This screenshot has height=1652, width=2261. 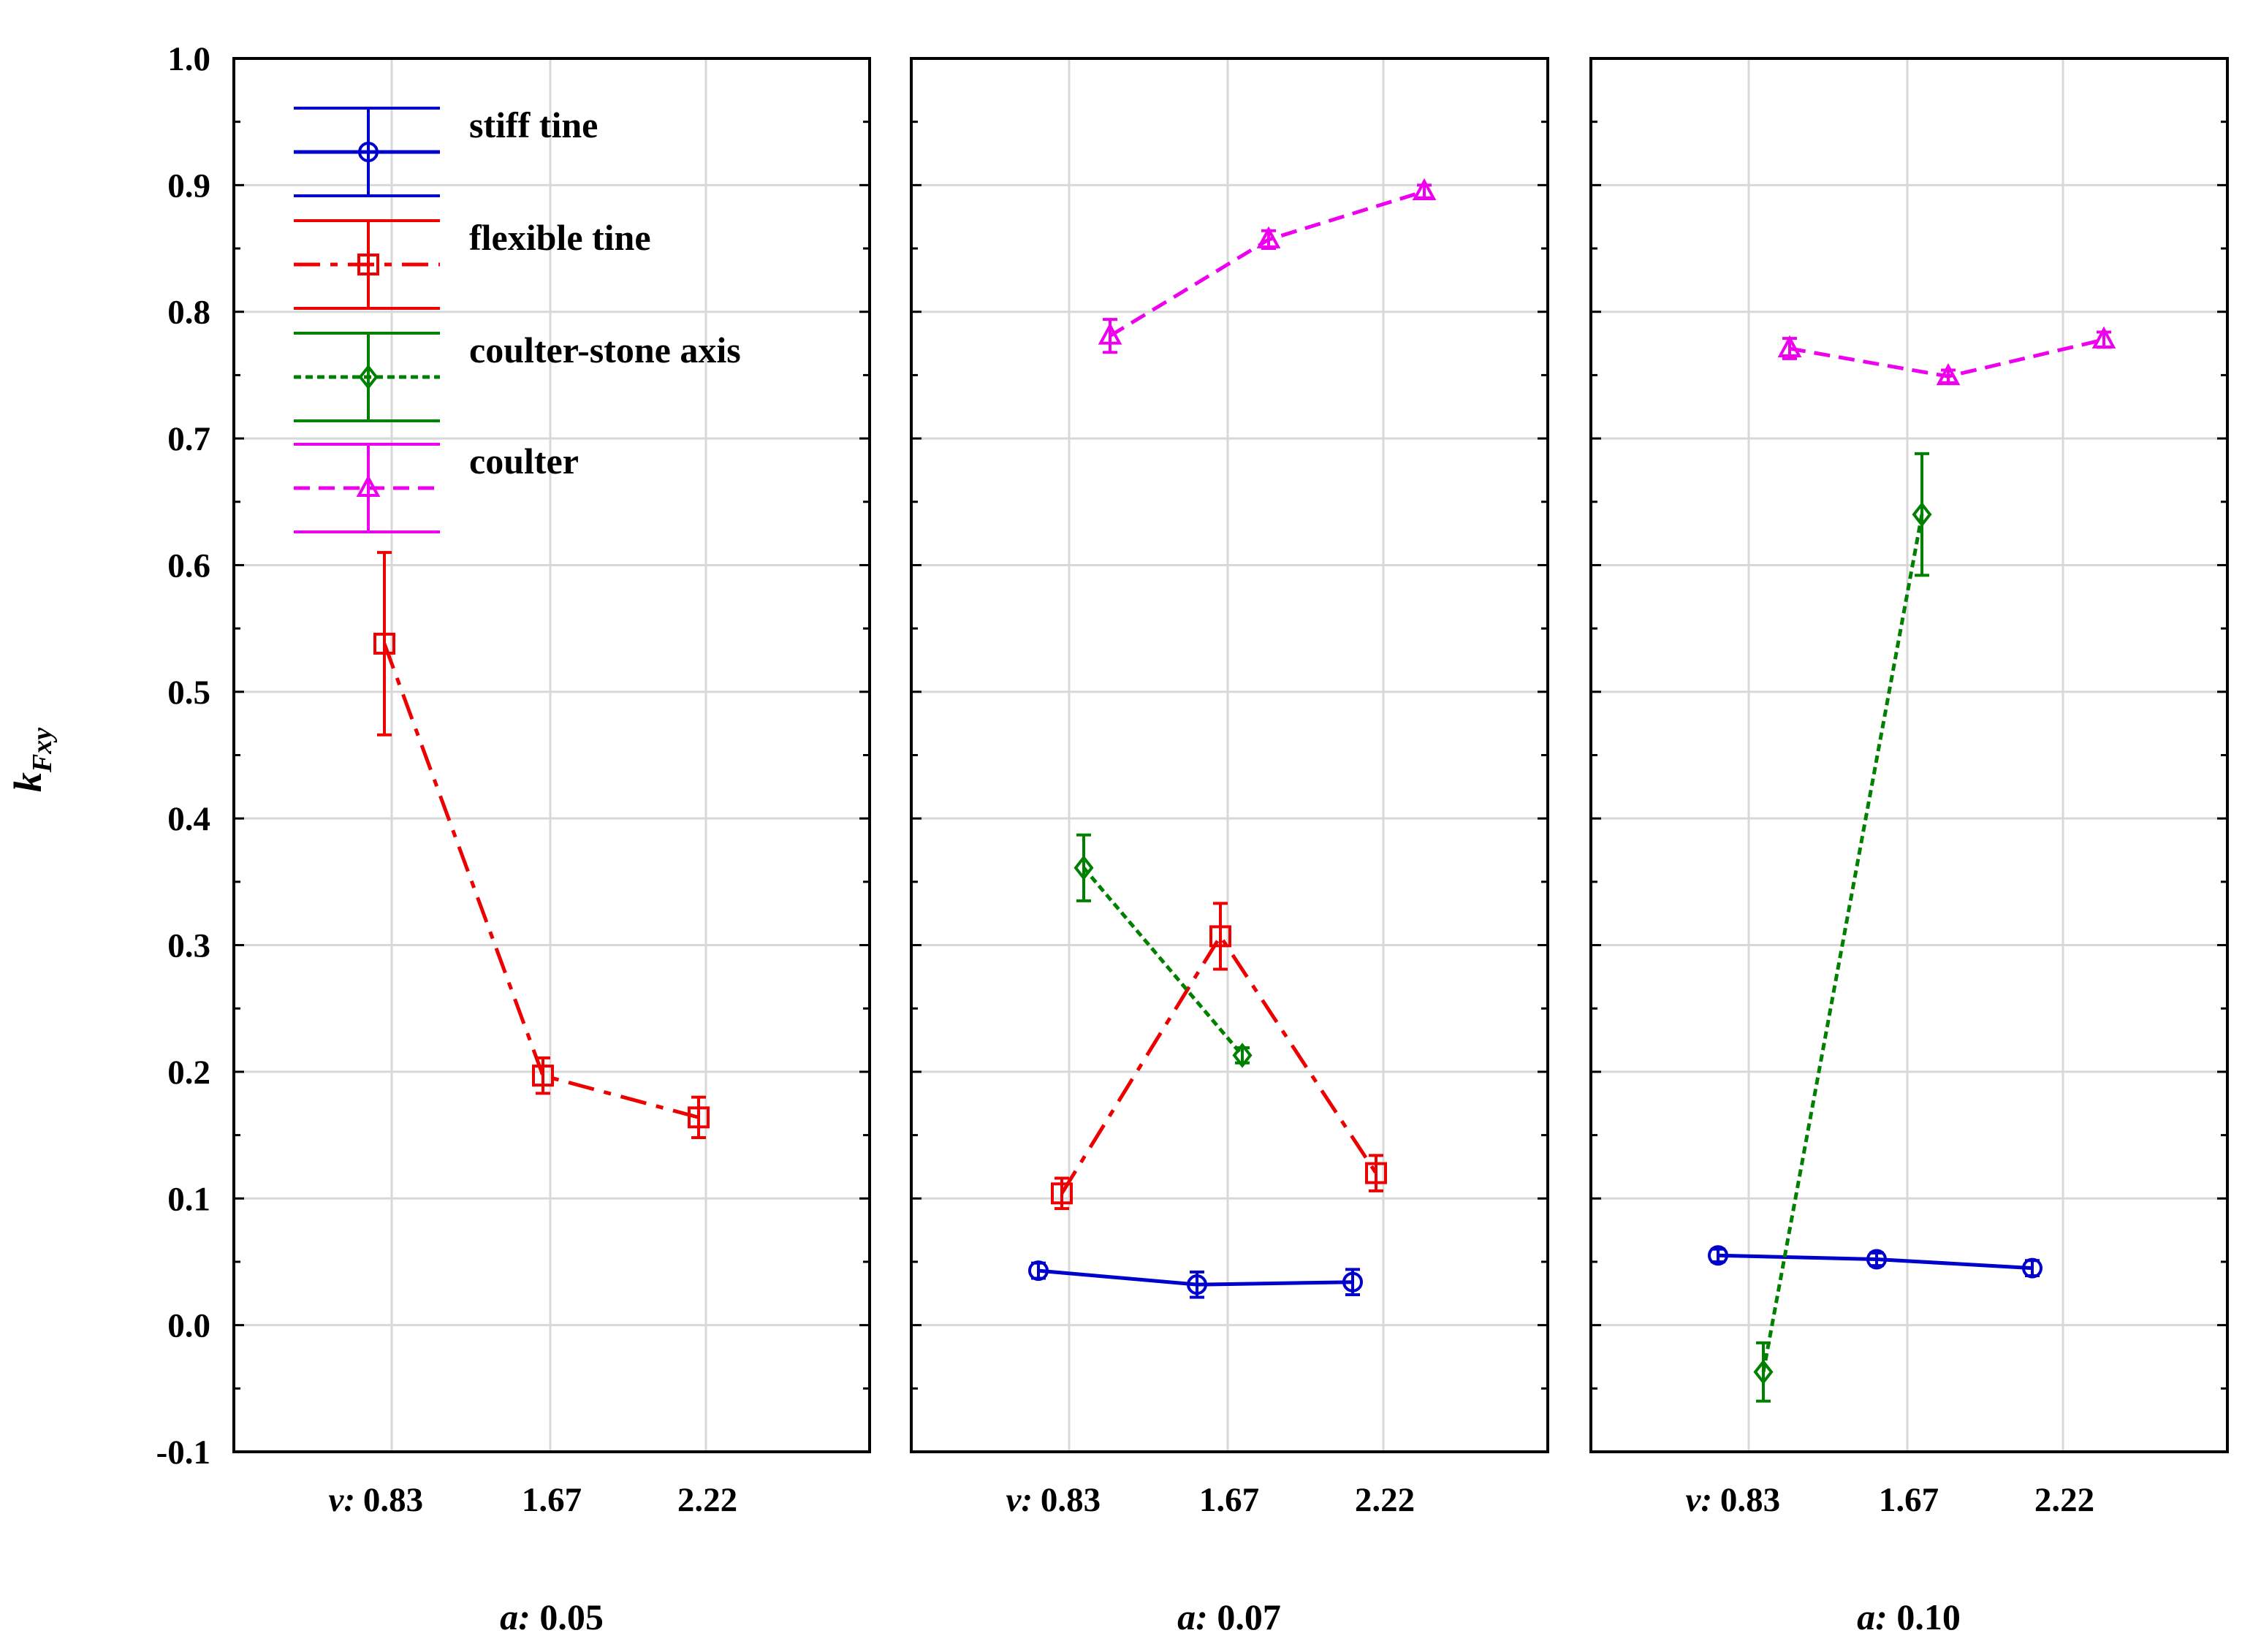 I want to click on y-tick-label: 0.9, so click(x=188, y=186).